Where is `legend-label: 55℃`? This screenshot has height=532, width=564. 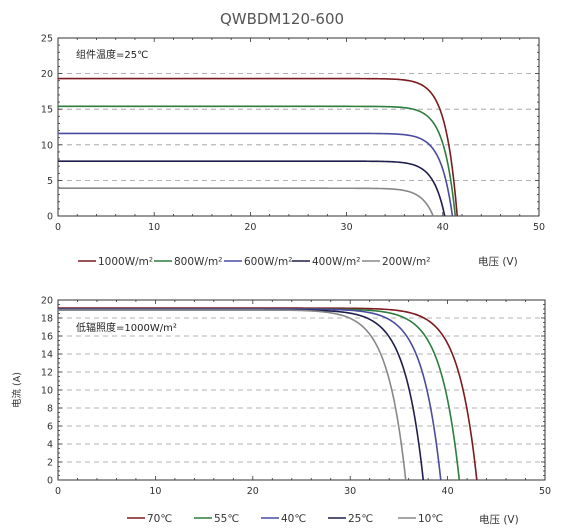 legend-label: 55℃ is located at coordinates (226, 519).